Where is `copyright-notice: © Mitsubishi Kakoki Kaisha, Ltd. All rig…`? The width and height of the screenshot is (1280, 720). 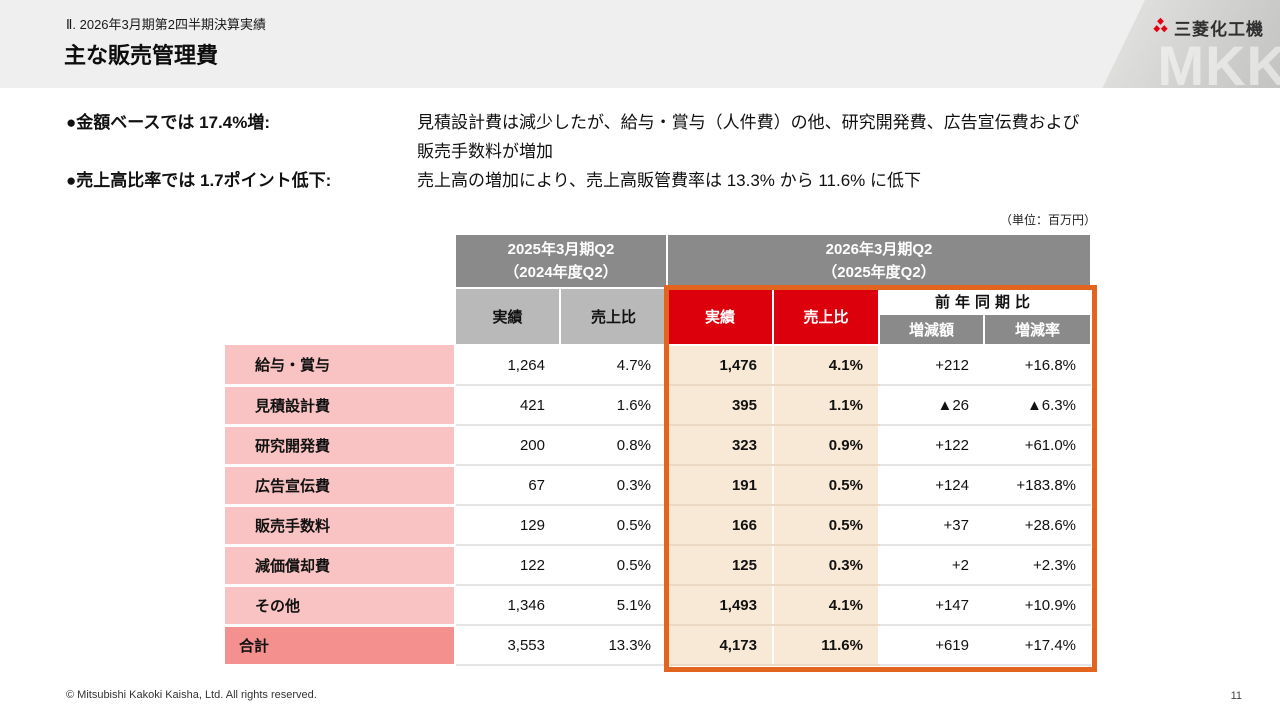 copyright-notice: © Mitsubishi Kakoki Kaisha, Ltd. All rig… is located at coordinates (191, 695).